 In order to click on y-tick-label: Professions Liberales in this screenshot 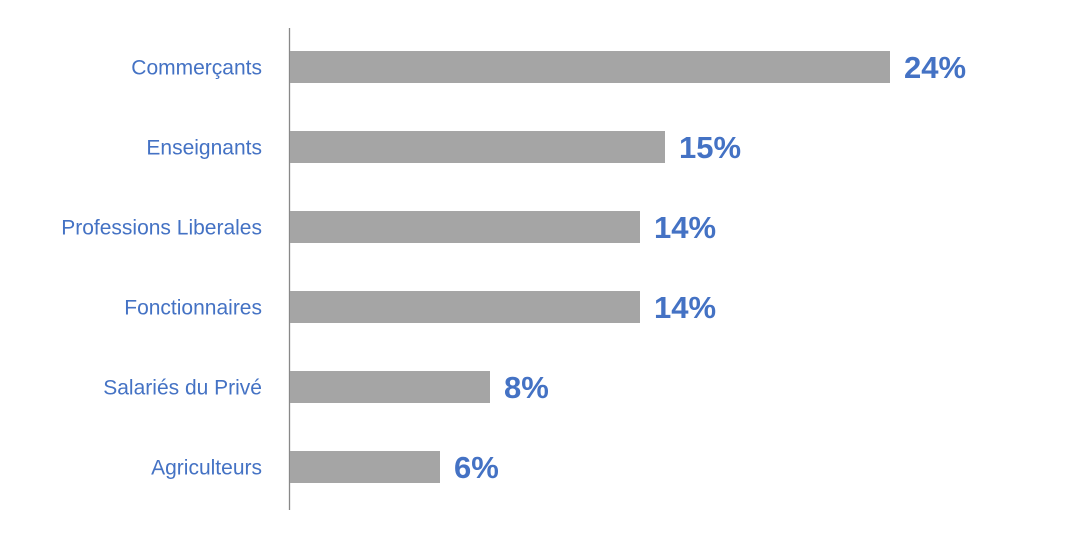, I will do `click(161, 228)`.